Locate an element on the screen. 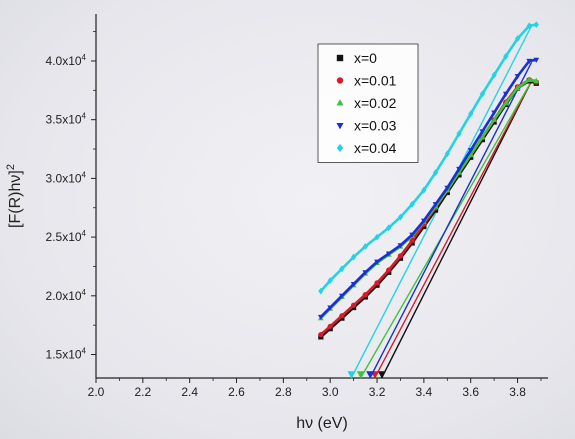 The height and width of the screenshot is (439, 575). x-tick-label: 2.8 is located at coordinates (283, 392).